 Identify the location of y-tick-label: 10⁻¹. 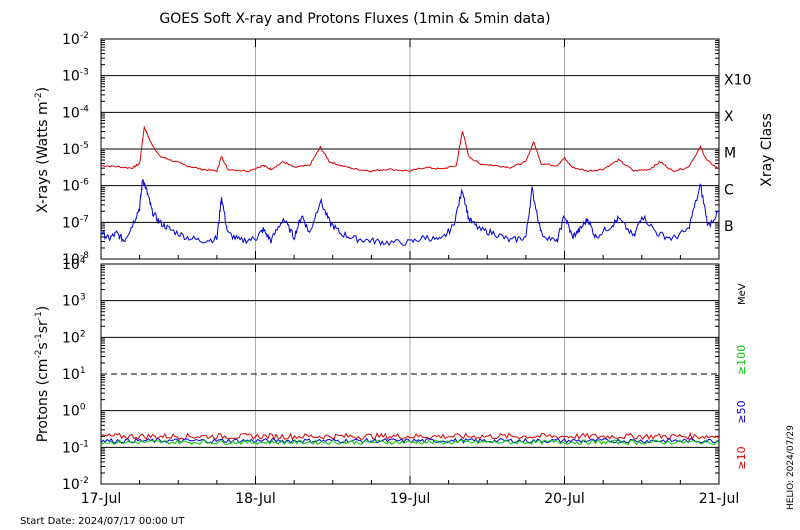
(75, 447).